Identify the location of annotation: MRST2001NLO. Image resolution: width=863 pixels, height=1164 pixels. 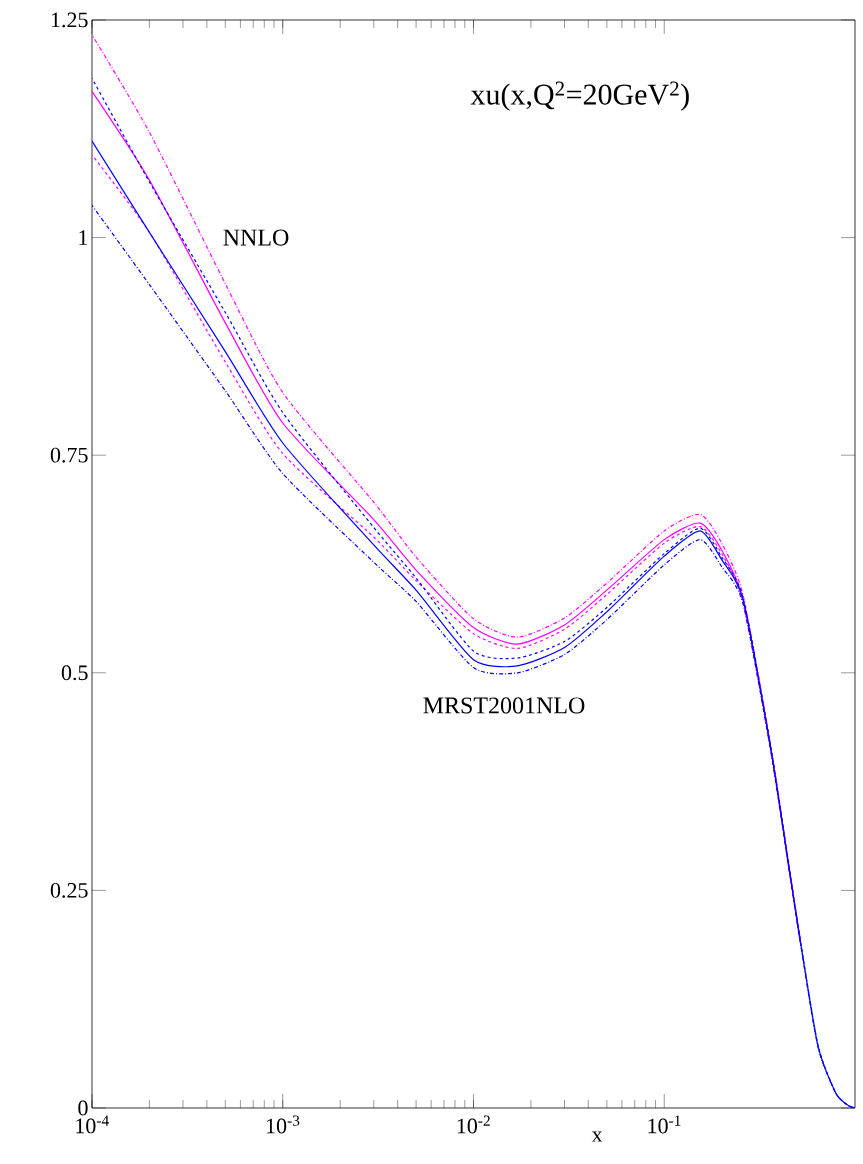
(504, 705).